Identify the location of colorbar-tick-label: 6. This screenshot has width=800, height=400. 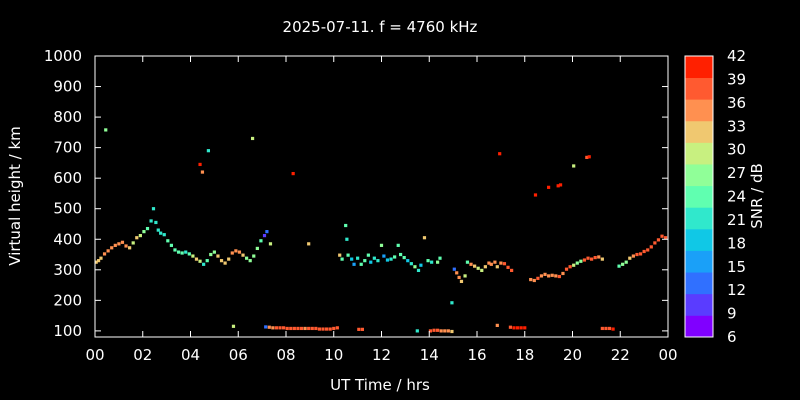
(732, 337).